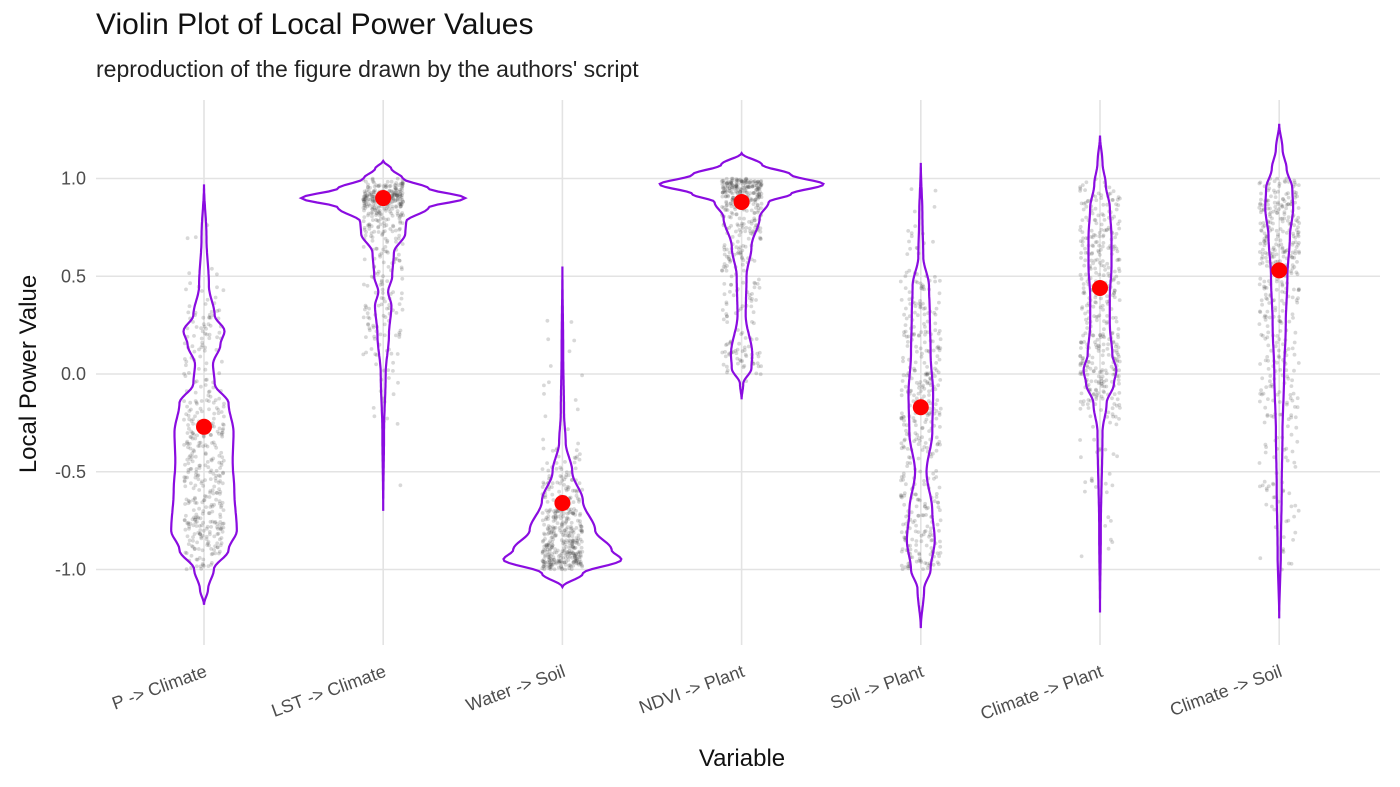  I want to click on chart-title: Violin Plot of Local Power Values, so click(315, 24).